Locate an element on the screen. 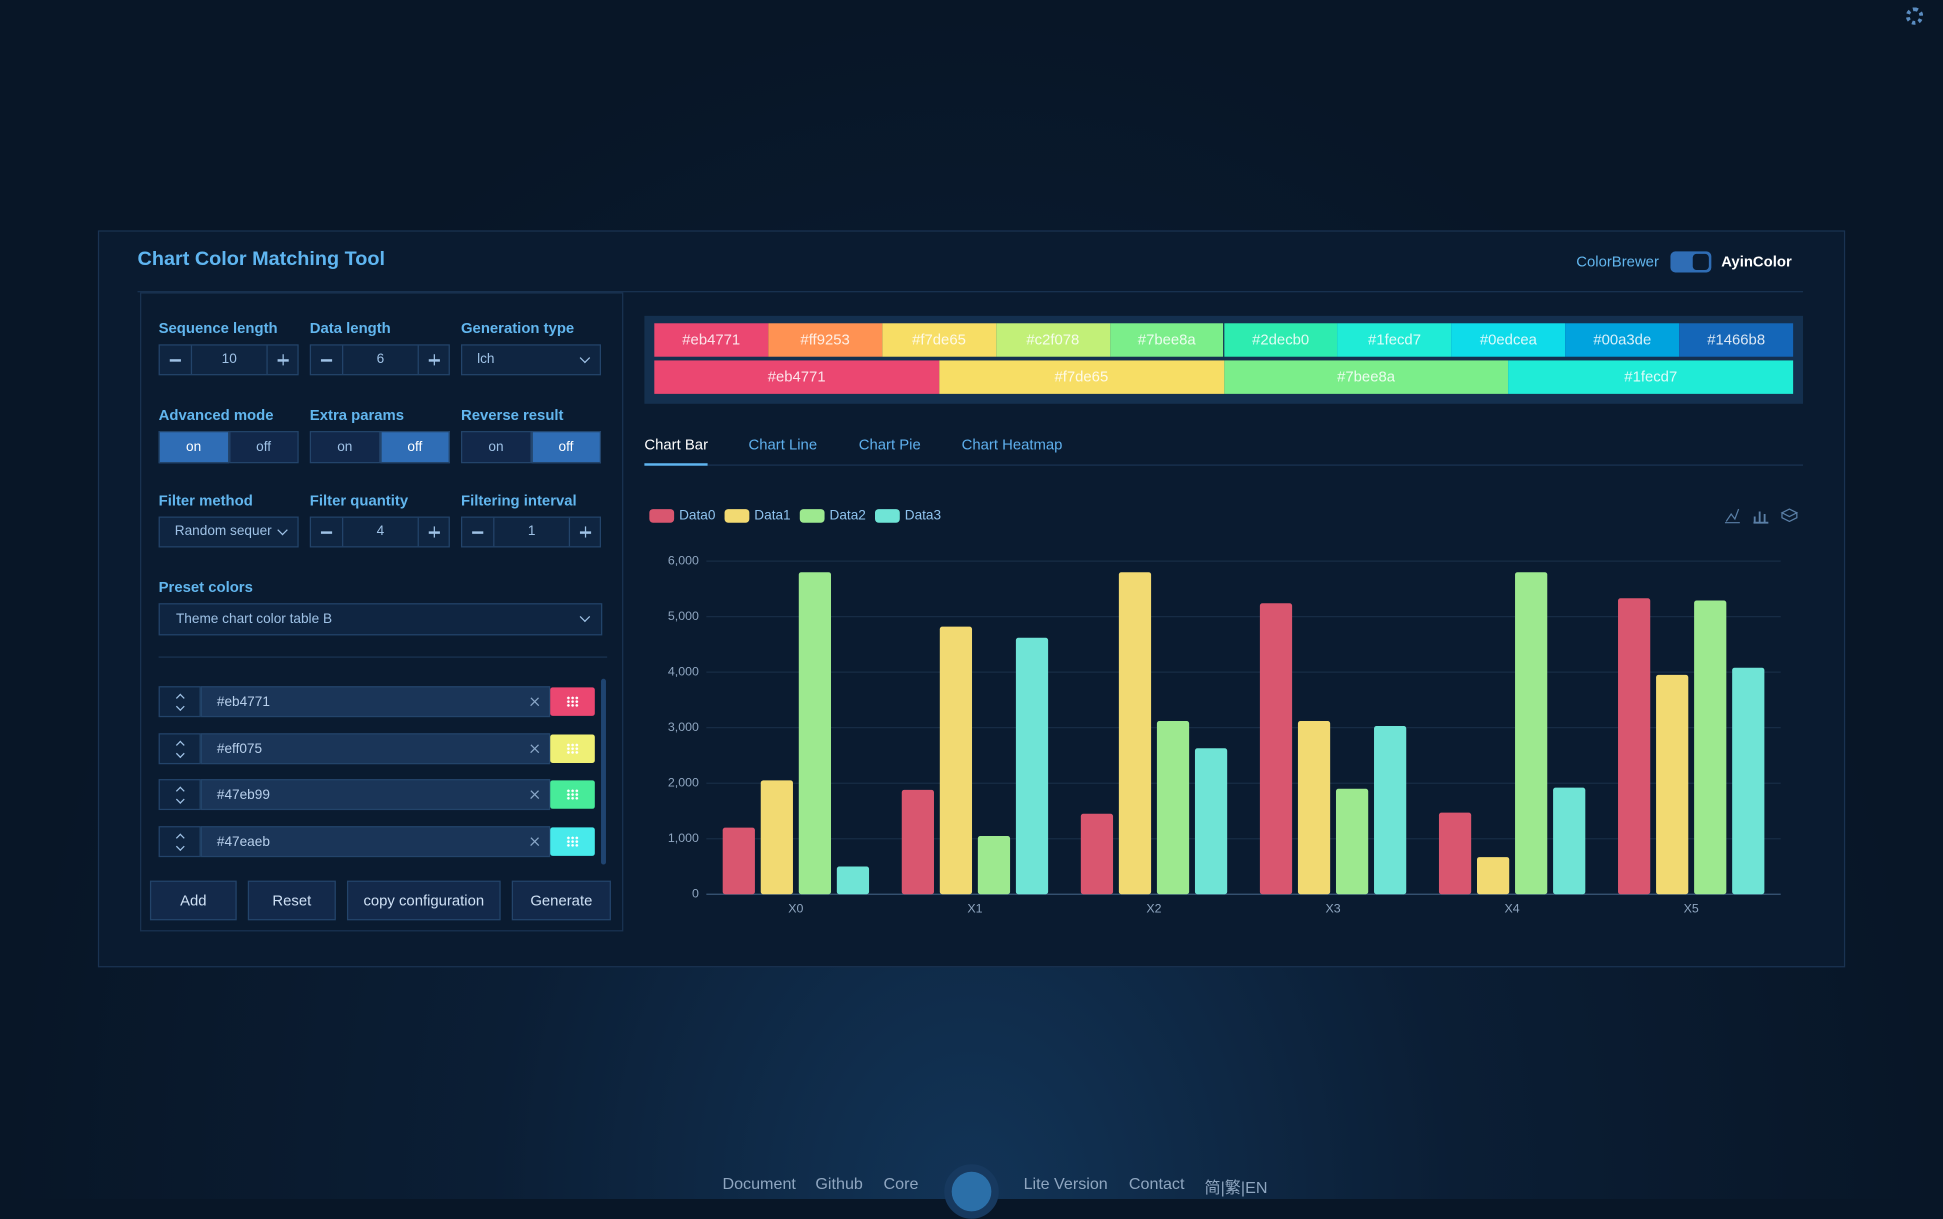 This screenshot has height=1219, width=1943. form-panel is located at coordinates (382, 612).